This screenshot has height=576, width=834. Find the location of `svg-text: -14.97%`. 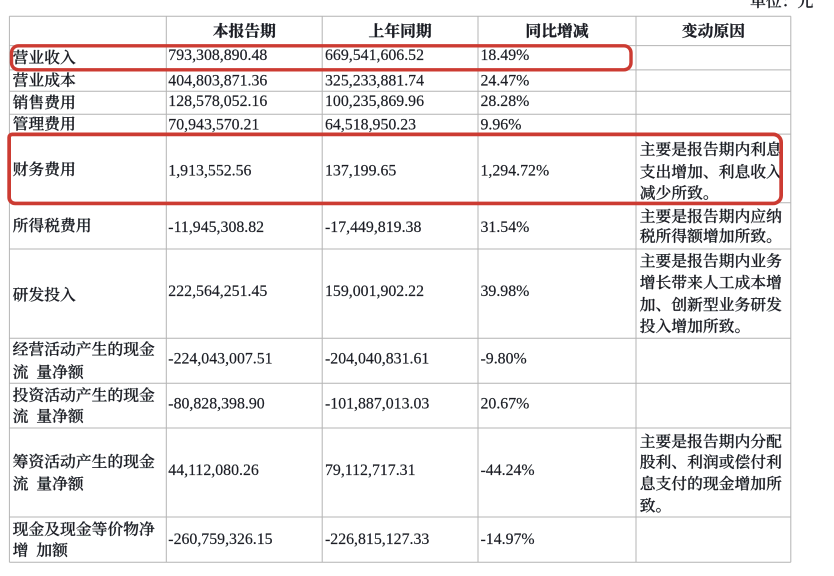

svg-text: -14.97% is located at coordinates (508, 539).